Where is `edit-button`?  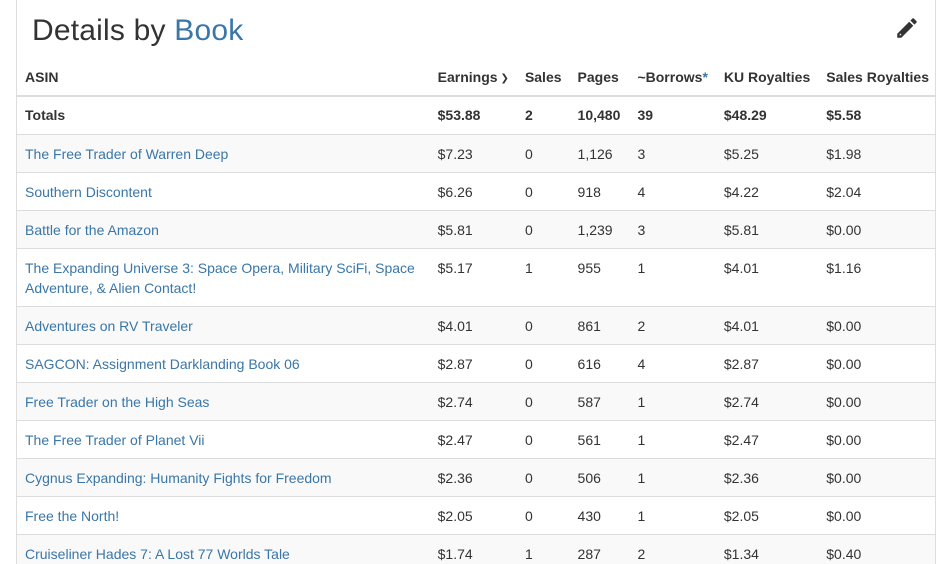
edit-button is located at coordinates (907, 28).